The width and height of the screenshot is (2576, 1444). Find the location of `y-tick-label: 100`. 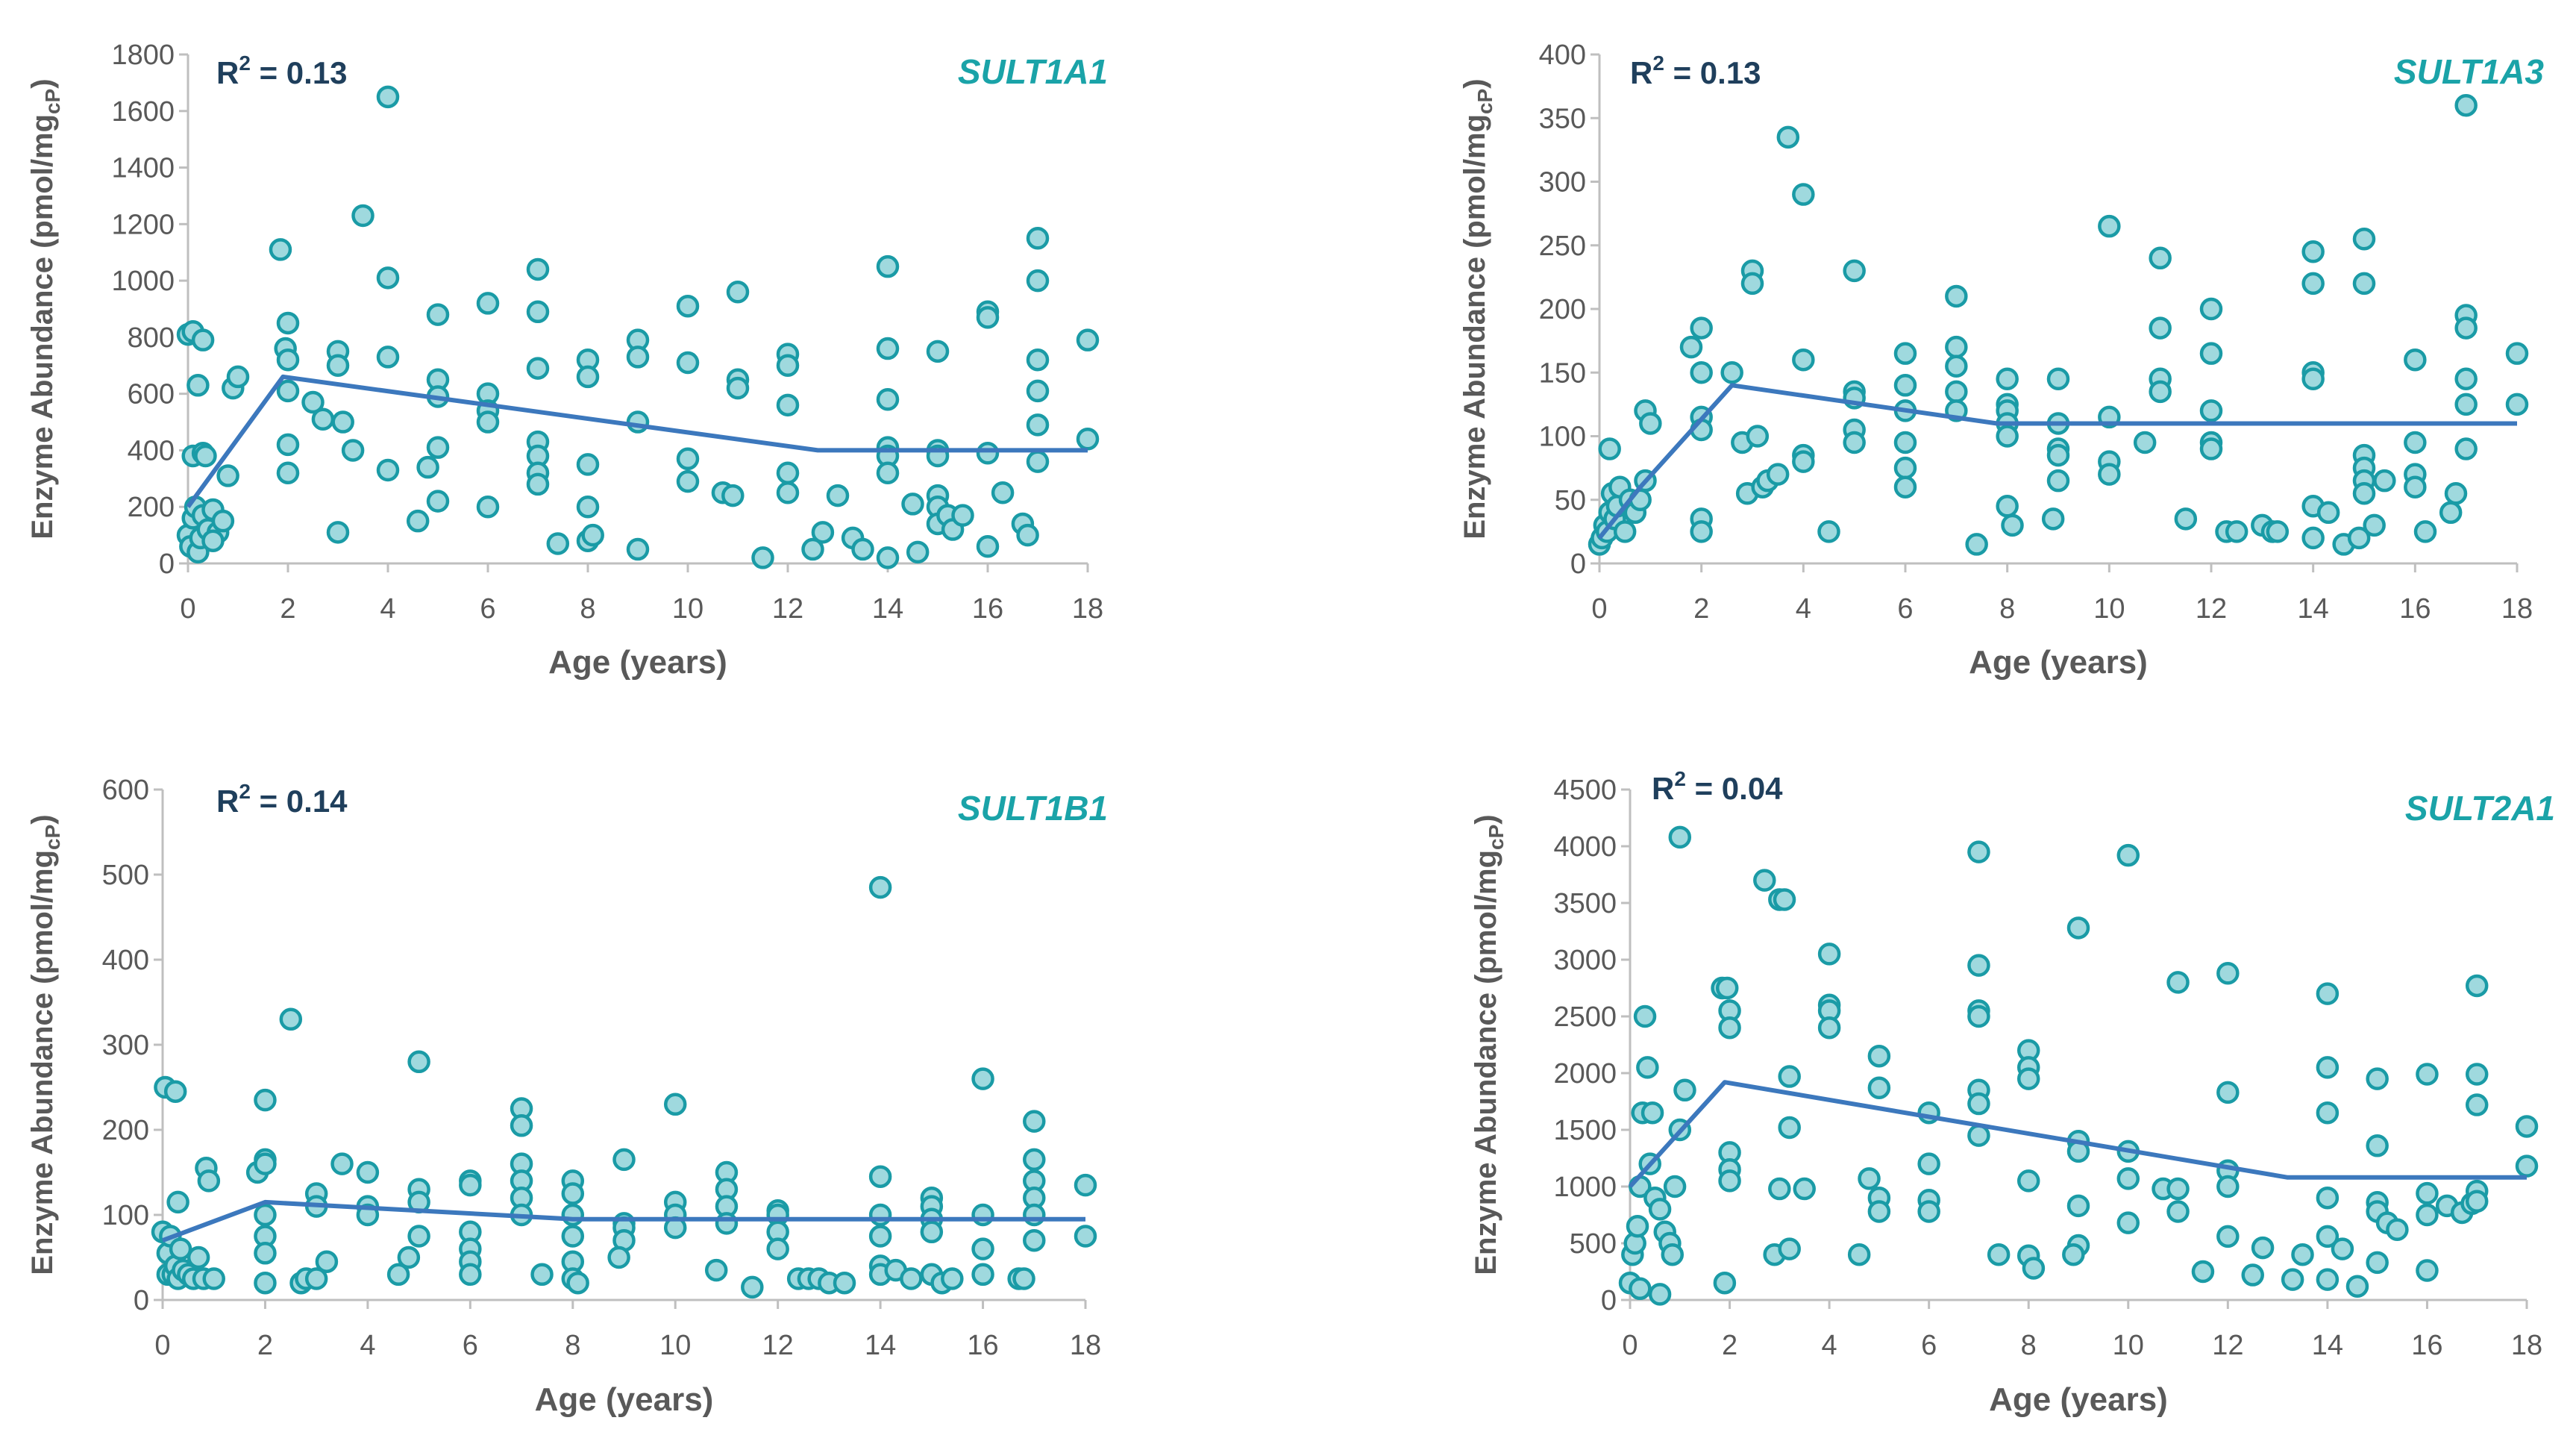

y-tick-label: 100 is located at coordinates (125, 1215).